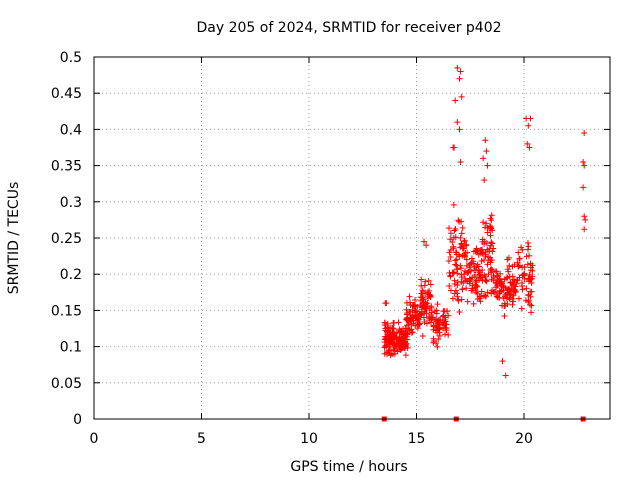  What do you see at coordinates (66, 311) in the screenshot?
I see `y-tick-label: 0.15` at bounding box center [66, 311].